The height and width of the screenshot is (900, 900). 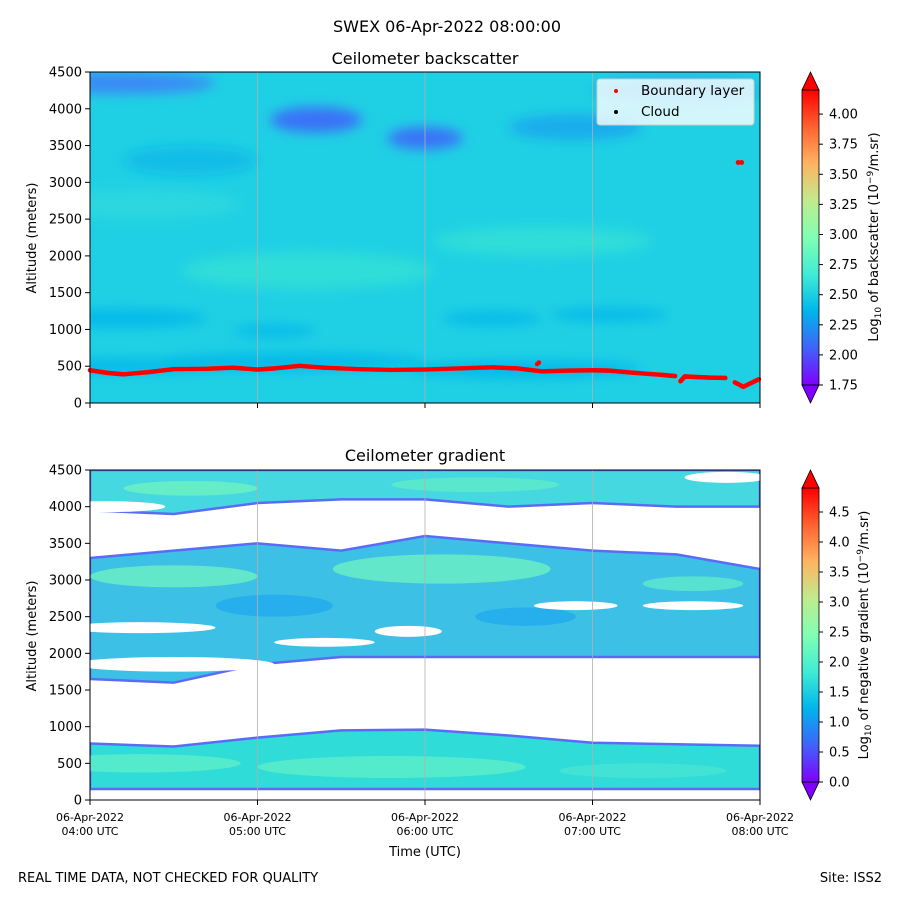 What do you see at coordinates (759, 831) in the screenshot?
I see `x-tick-label-time: 08:00 UTC` at bounding box center [759, 831].